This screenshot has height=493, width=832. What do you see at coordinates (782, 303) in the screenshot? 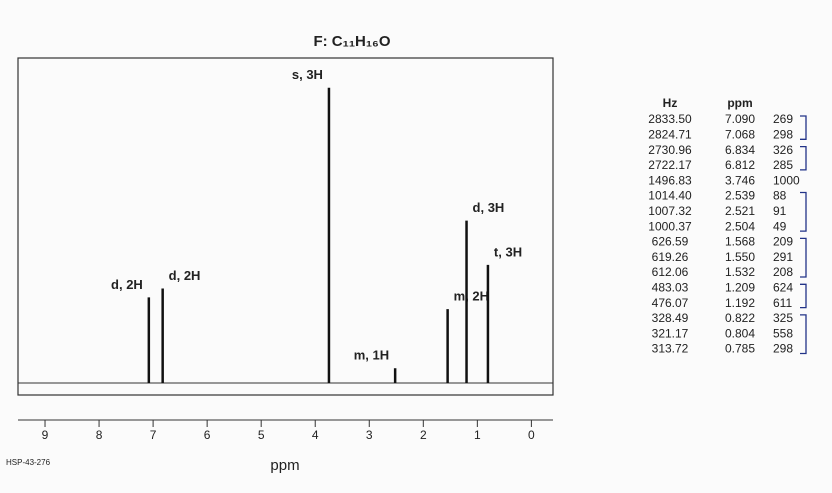
I see `table-cell: 611` at bounding box center [782, 303].